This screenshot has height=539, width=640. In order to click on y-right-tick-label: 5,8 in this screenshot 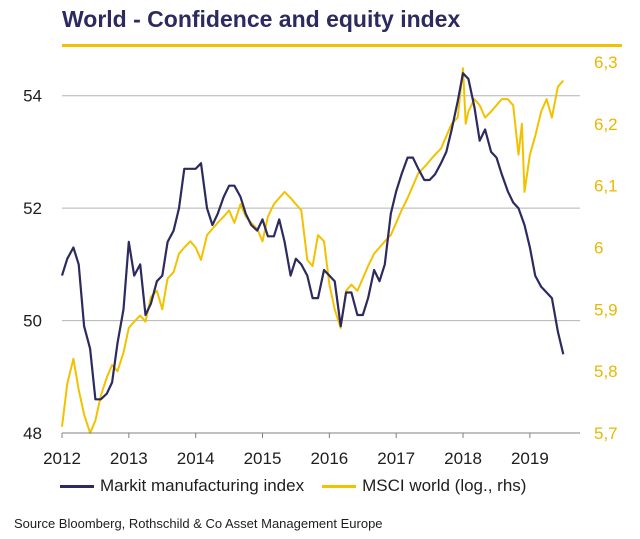, I will do `click(606, 371)`.